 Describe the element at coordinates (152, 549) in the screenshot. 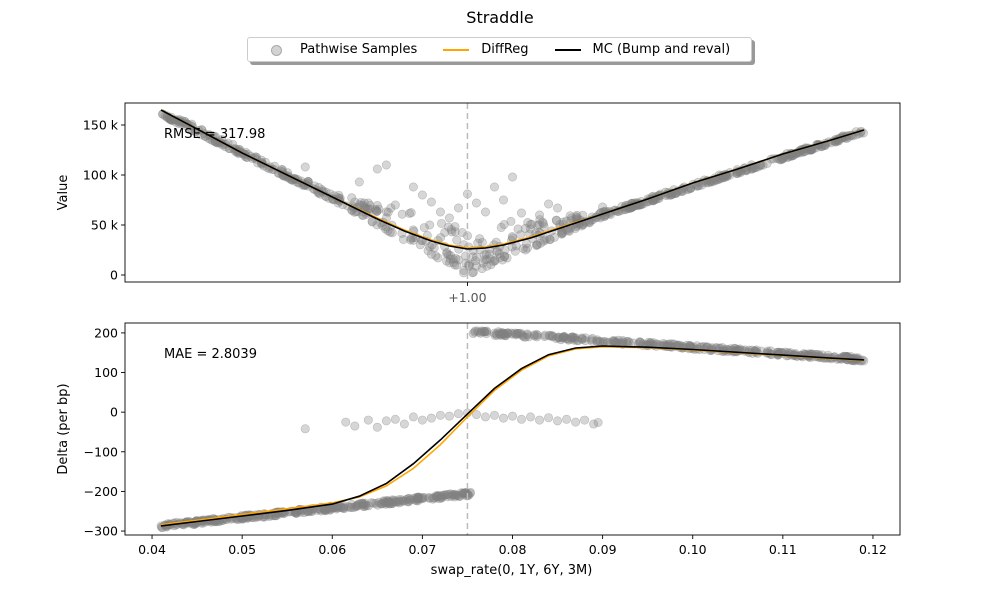

I see `x-tick-label: 0.04` at that location.